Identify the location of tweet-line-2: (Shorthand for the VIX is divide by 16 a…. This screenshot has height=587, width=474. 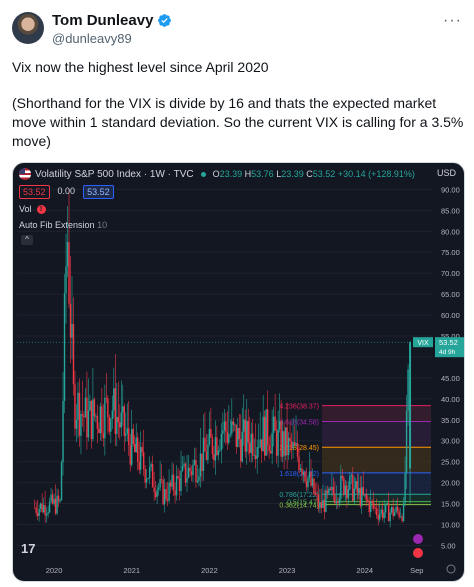
(238, 122).